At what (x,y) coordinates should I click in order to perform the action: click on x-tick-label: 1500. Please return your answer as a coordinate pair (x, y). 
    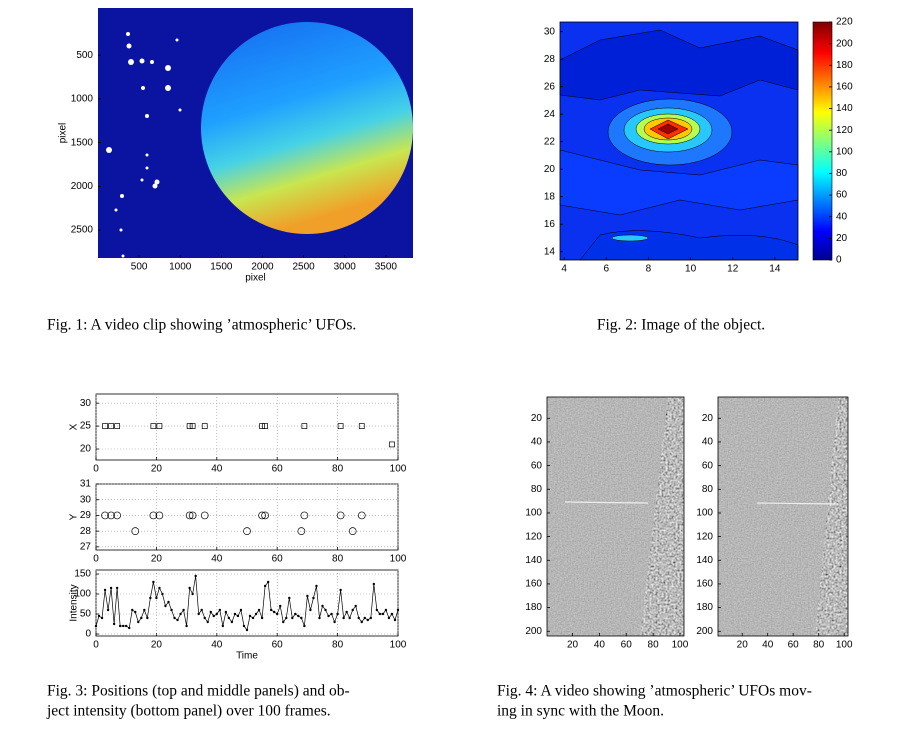
    Looking at the image, I should click on (221, 267).